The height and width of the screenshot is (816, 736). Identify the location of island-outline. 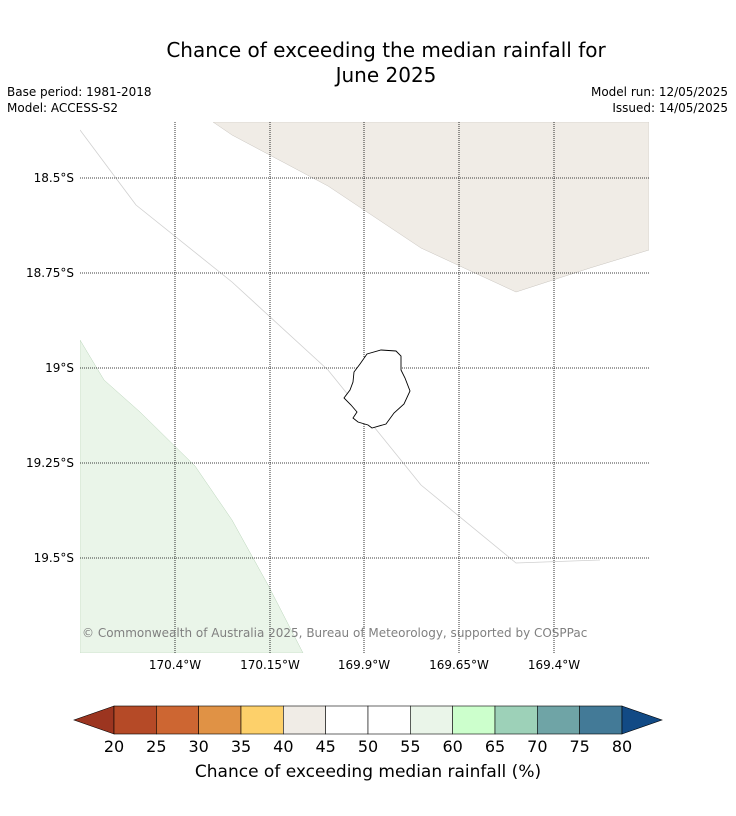
(377, 389).